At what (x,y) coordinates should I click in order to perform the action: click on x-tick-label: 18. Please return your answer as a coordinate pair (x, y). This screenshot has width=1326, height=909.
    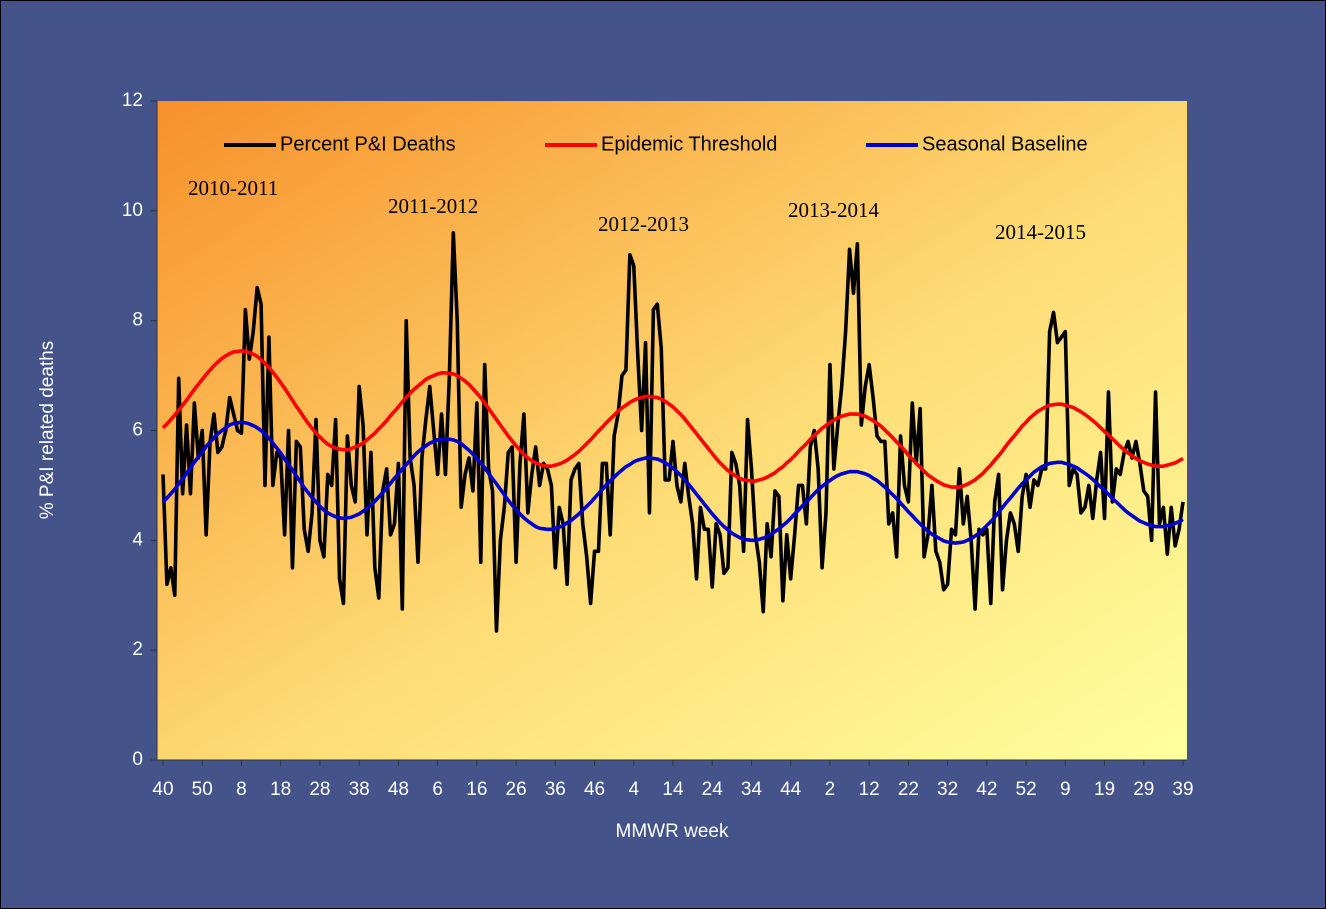
    Looking at the image, I should click on (280, 789).